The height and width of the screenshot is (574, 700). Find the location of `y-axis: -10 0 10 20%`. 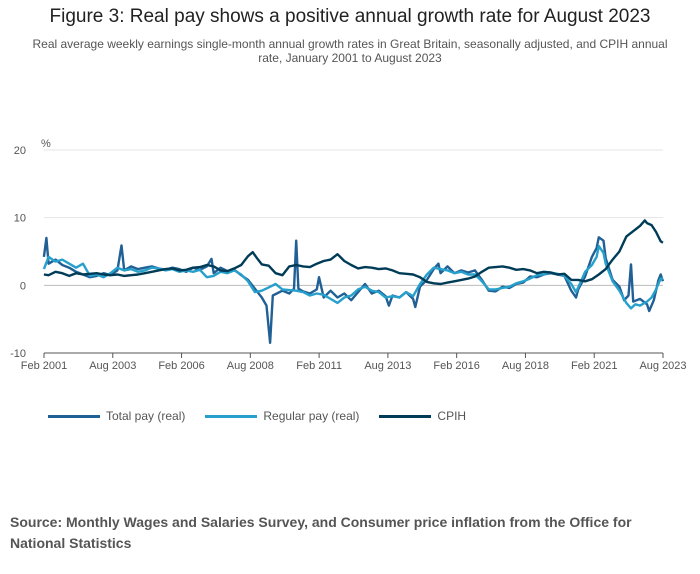

y-axis: -10 0 10 20% is located at coordinates (30, 249).